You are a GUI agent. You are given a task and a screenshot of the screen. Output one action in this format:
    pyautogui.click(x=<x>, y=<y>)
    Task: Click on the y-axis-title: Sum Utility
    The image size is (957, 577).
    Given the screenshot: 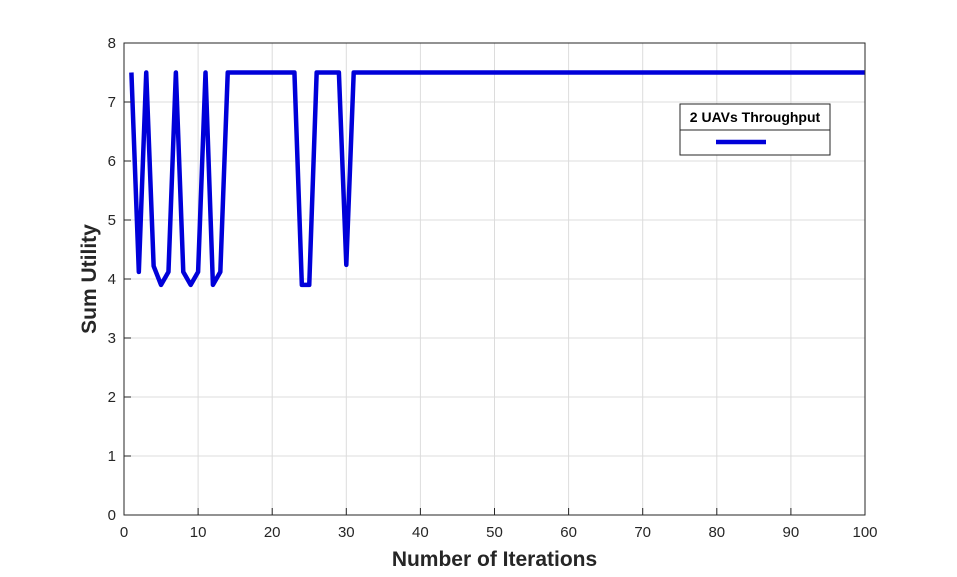 What is the action you would take?
    pyautogui.click(x=89, y=279)
    